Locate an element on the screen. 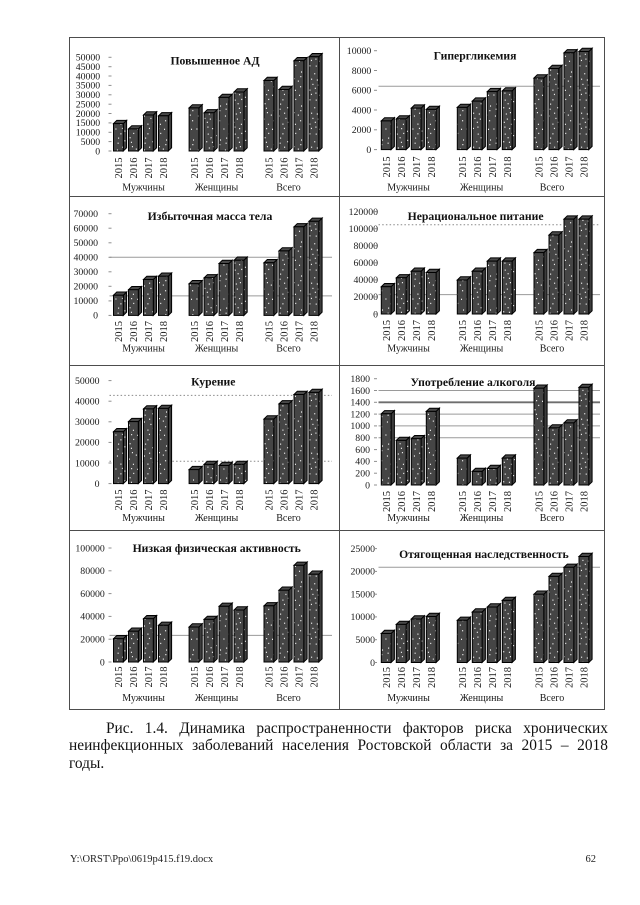 The image size is (640, 905). svg-text: 100000 is located at coordinates (89, 548).